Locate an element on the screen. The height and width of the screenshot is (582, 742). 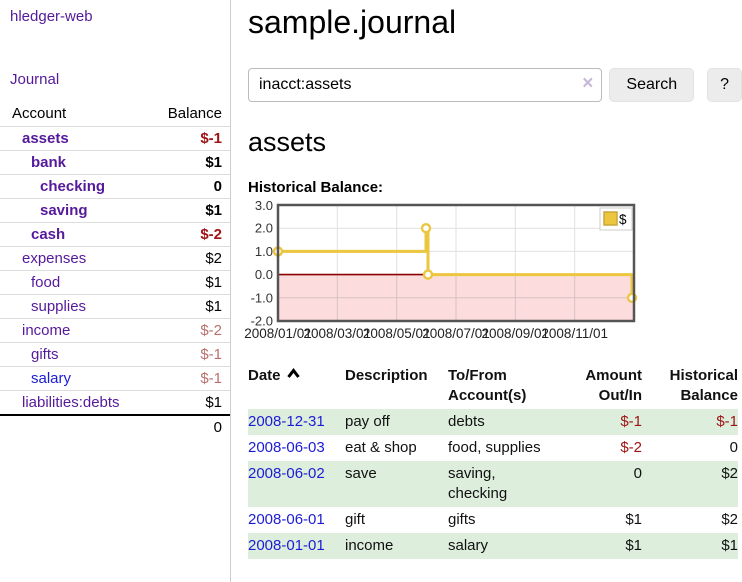
account-link-food: food is located at coordinates (46, 282).